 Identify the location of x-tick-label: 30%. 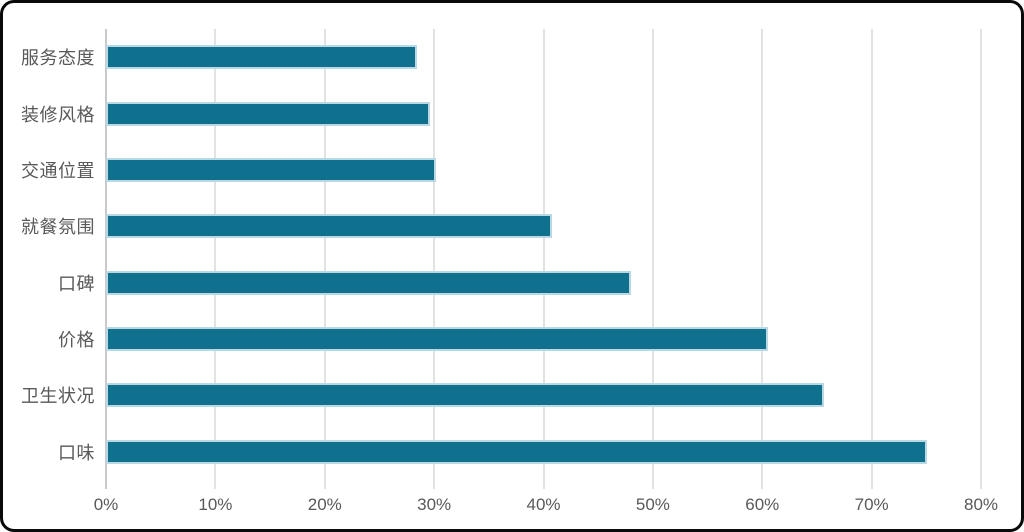
(434, 504).